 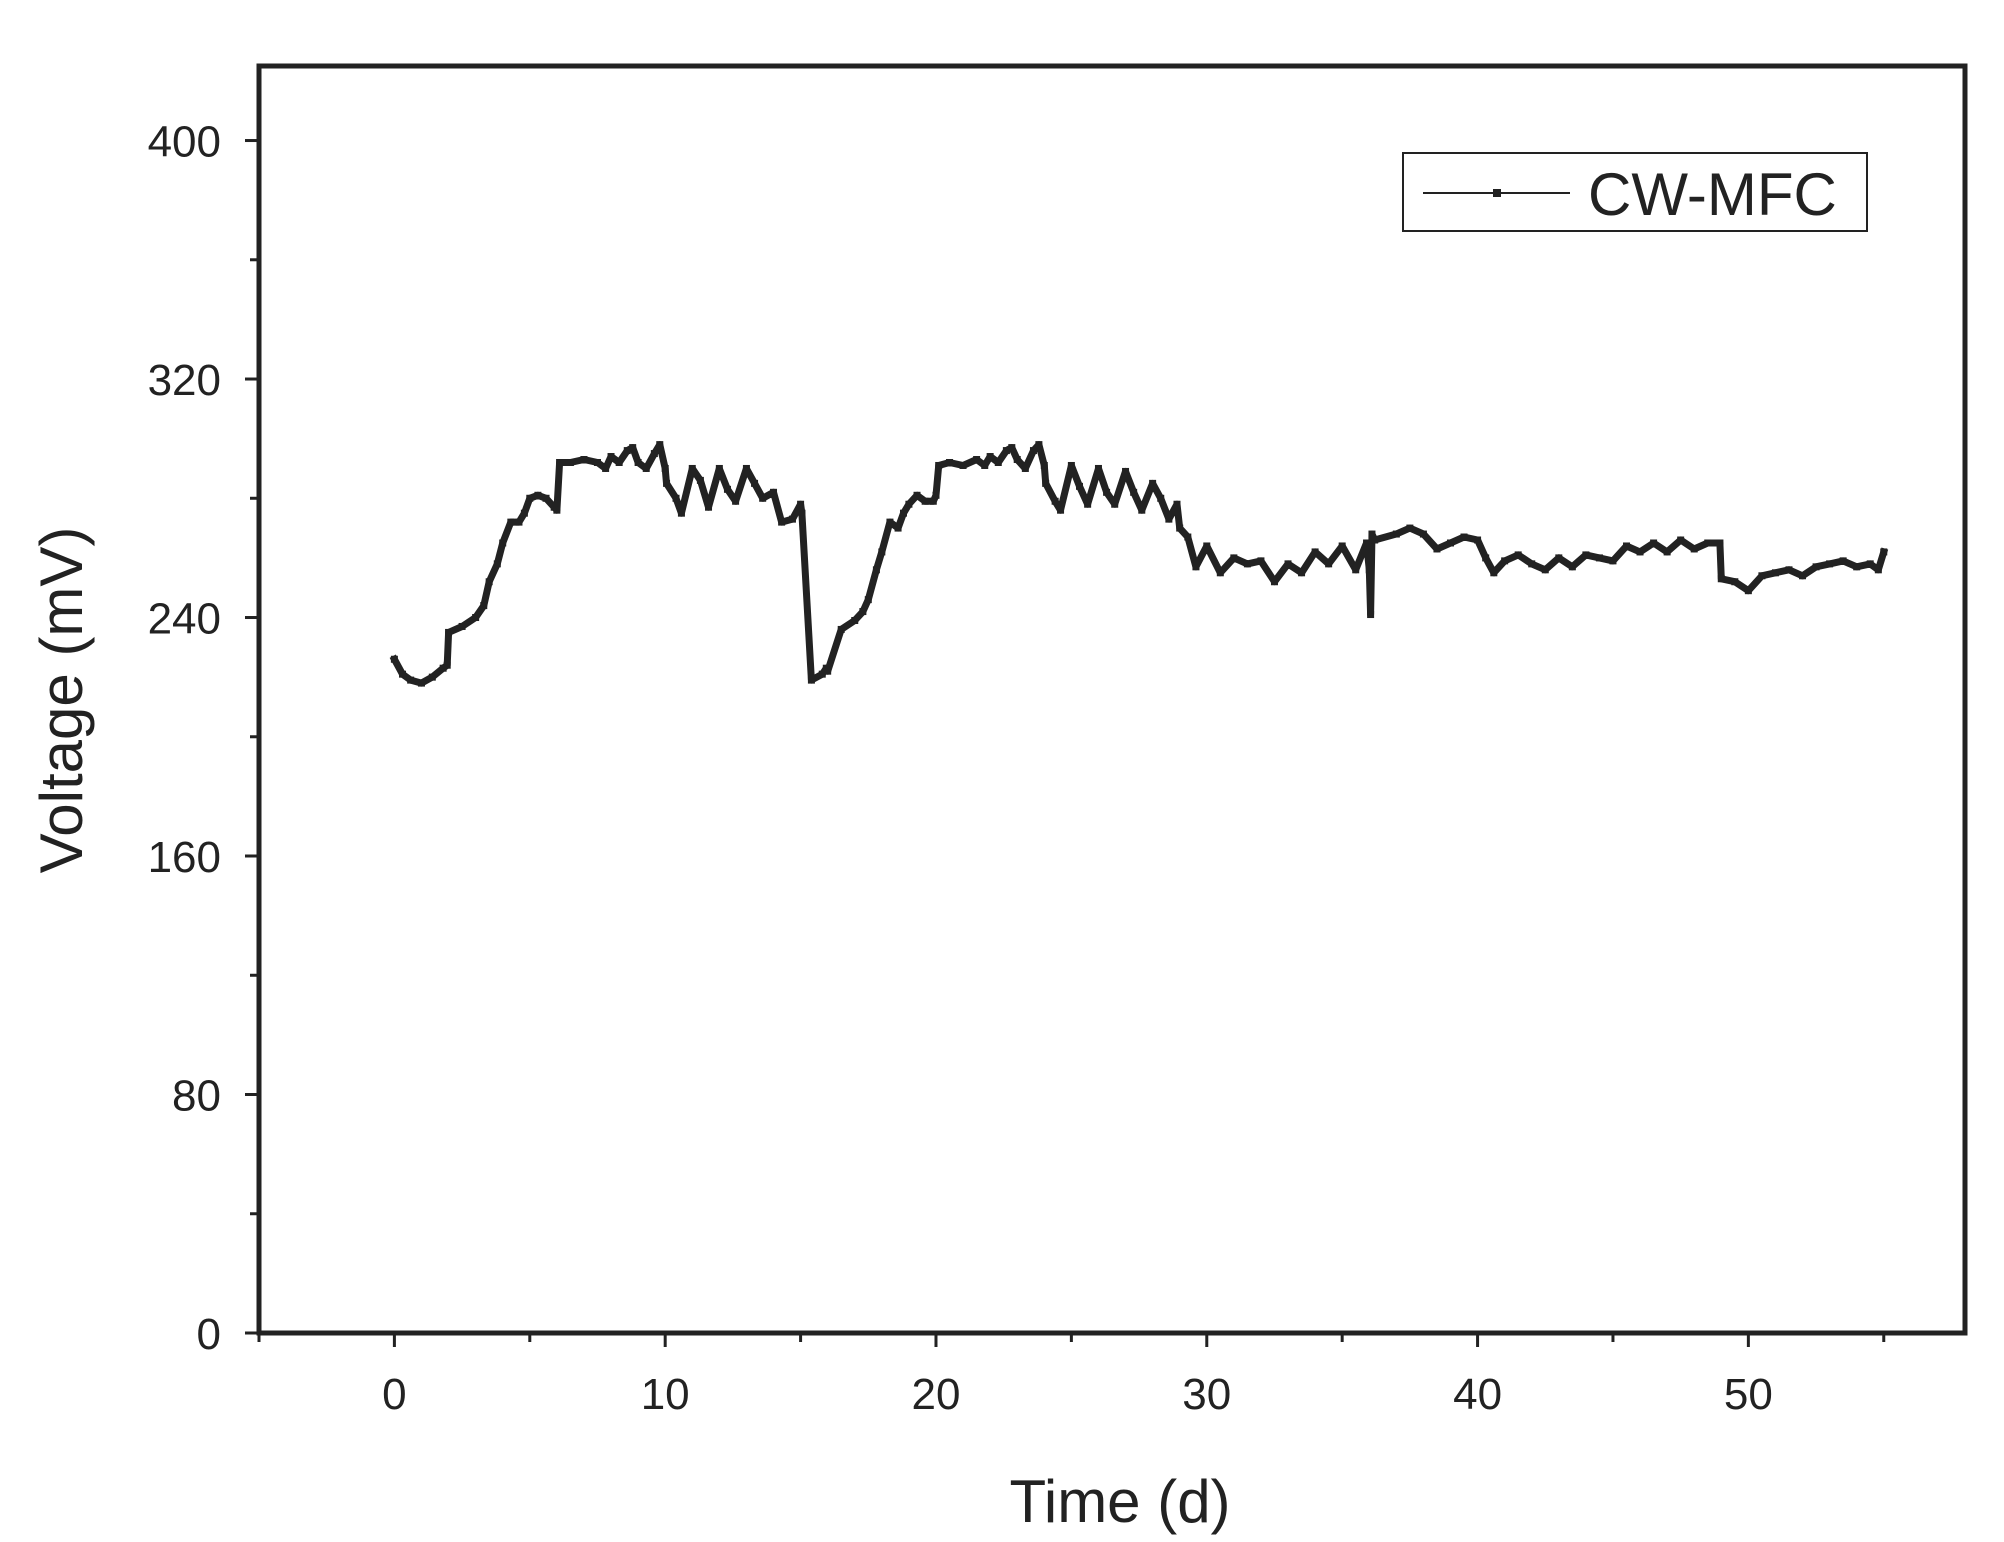 I want to click on x-tick-label: 50, so click(x=1748, y=1394).